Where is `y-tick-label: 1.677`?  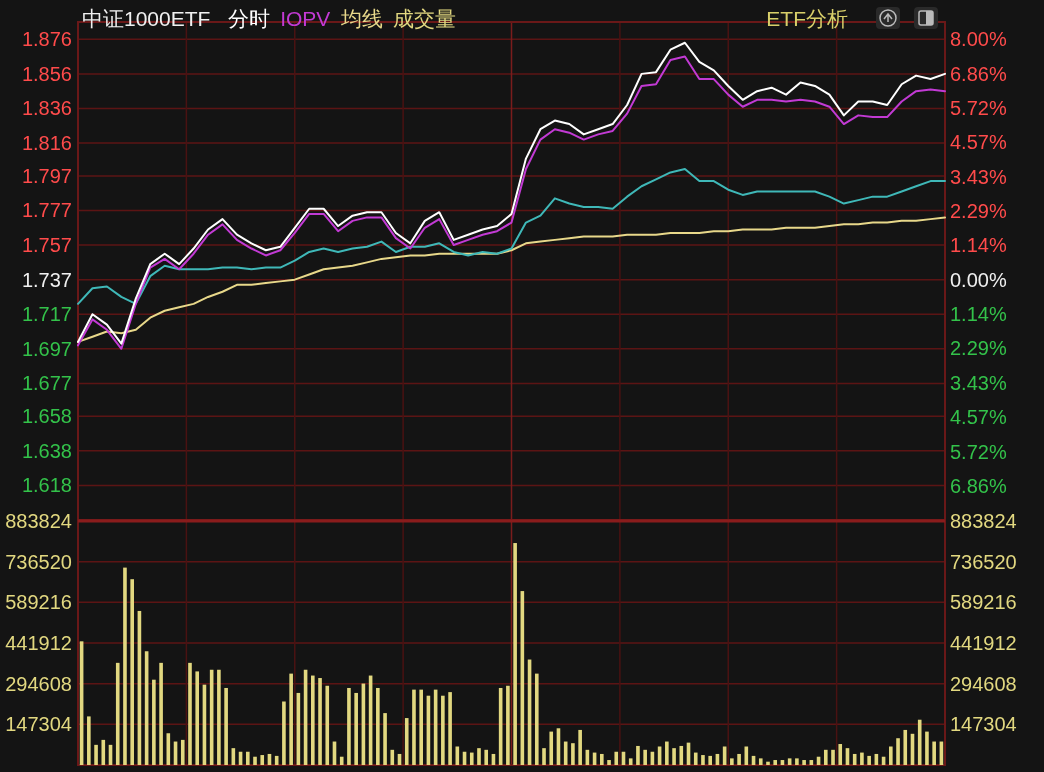
y-tick-label: 1.677 is located at coordinates (46, 383).